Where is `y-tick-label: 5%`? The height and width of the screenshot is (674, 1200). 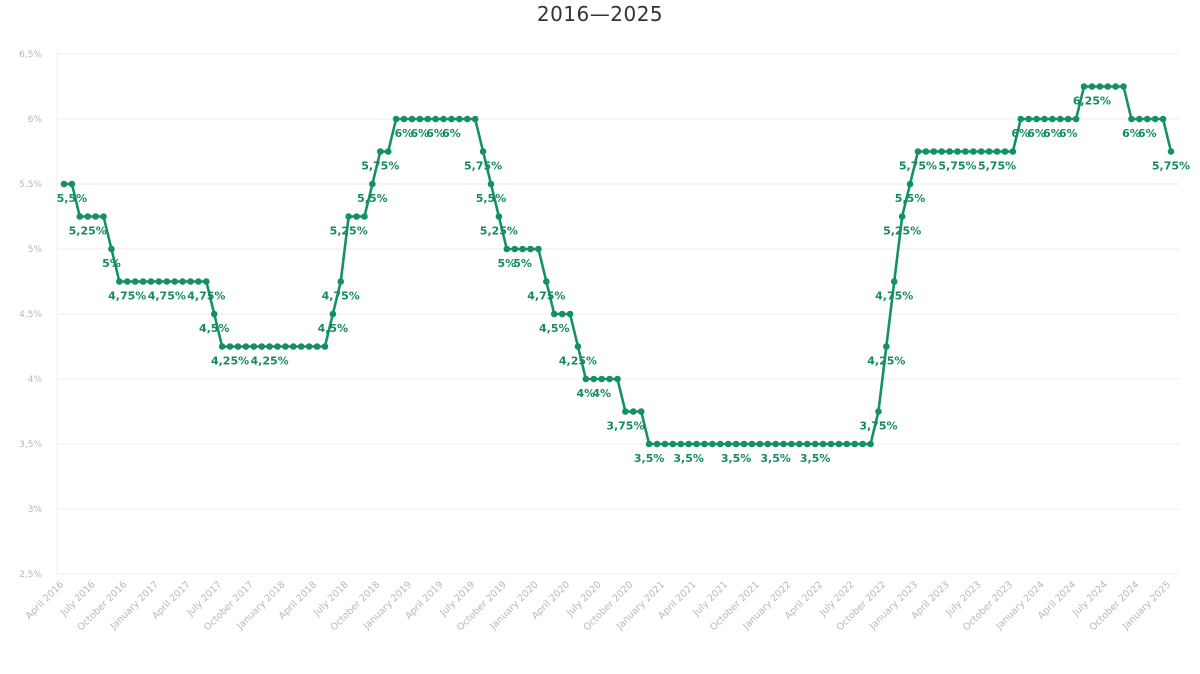
y-tick-label: 5% is located at coordinates (35, 250).